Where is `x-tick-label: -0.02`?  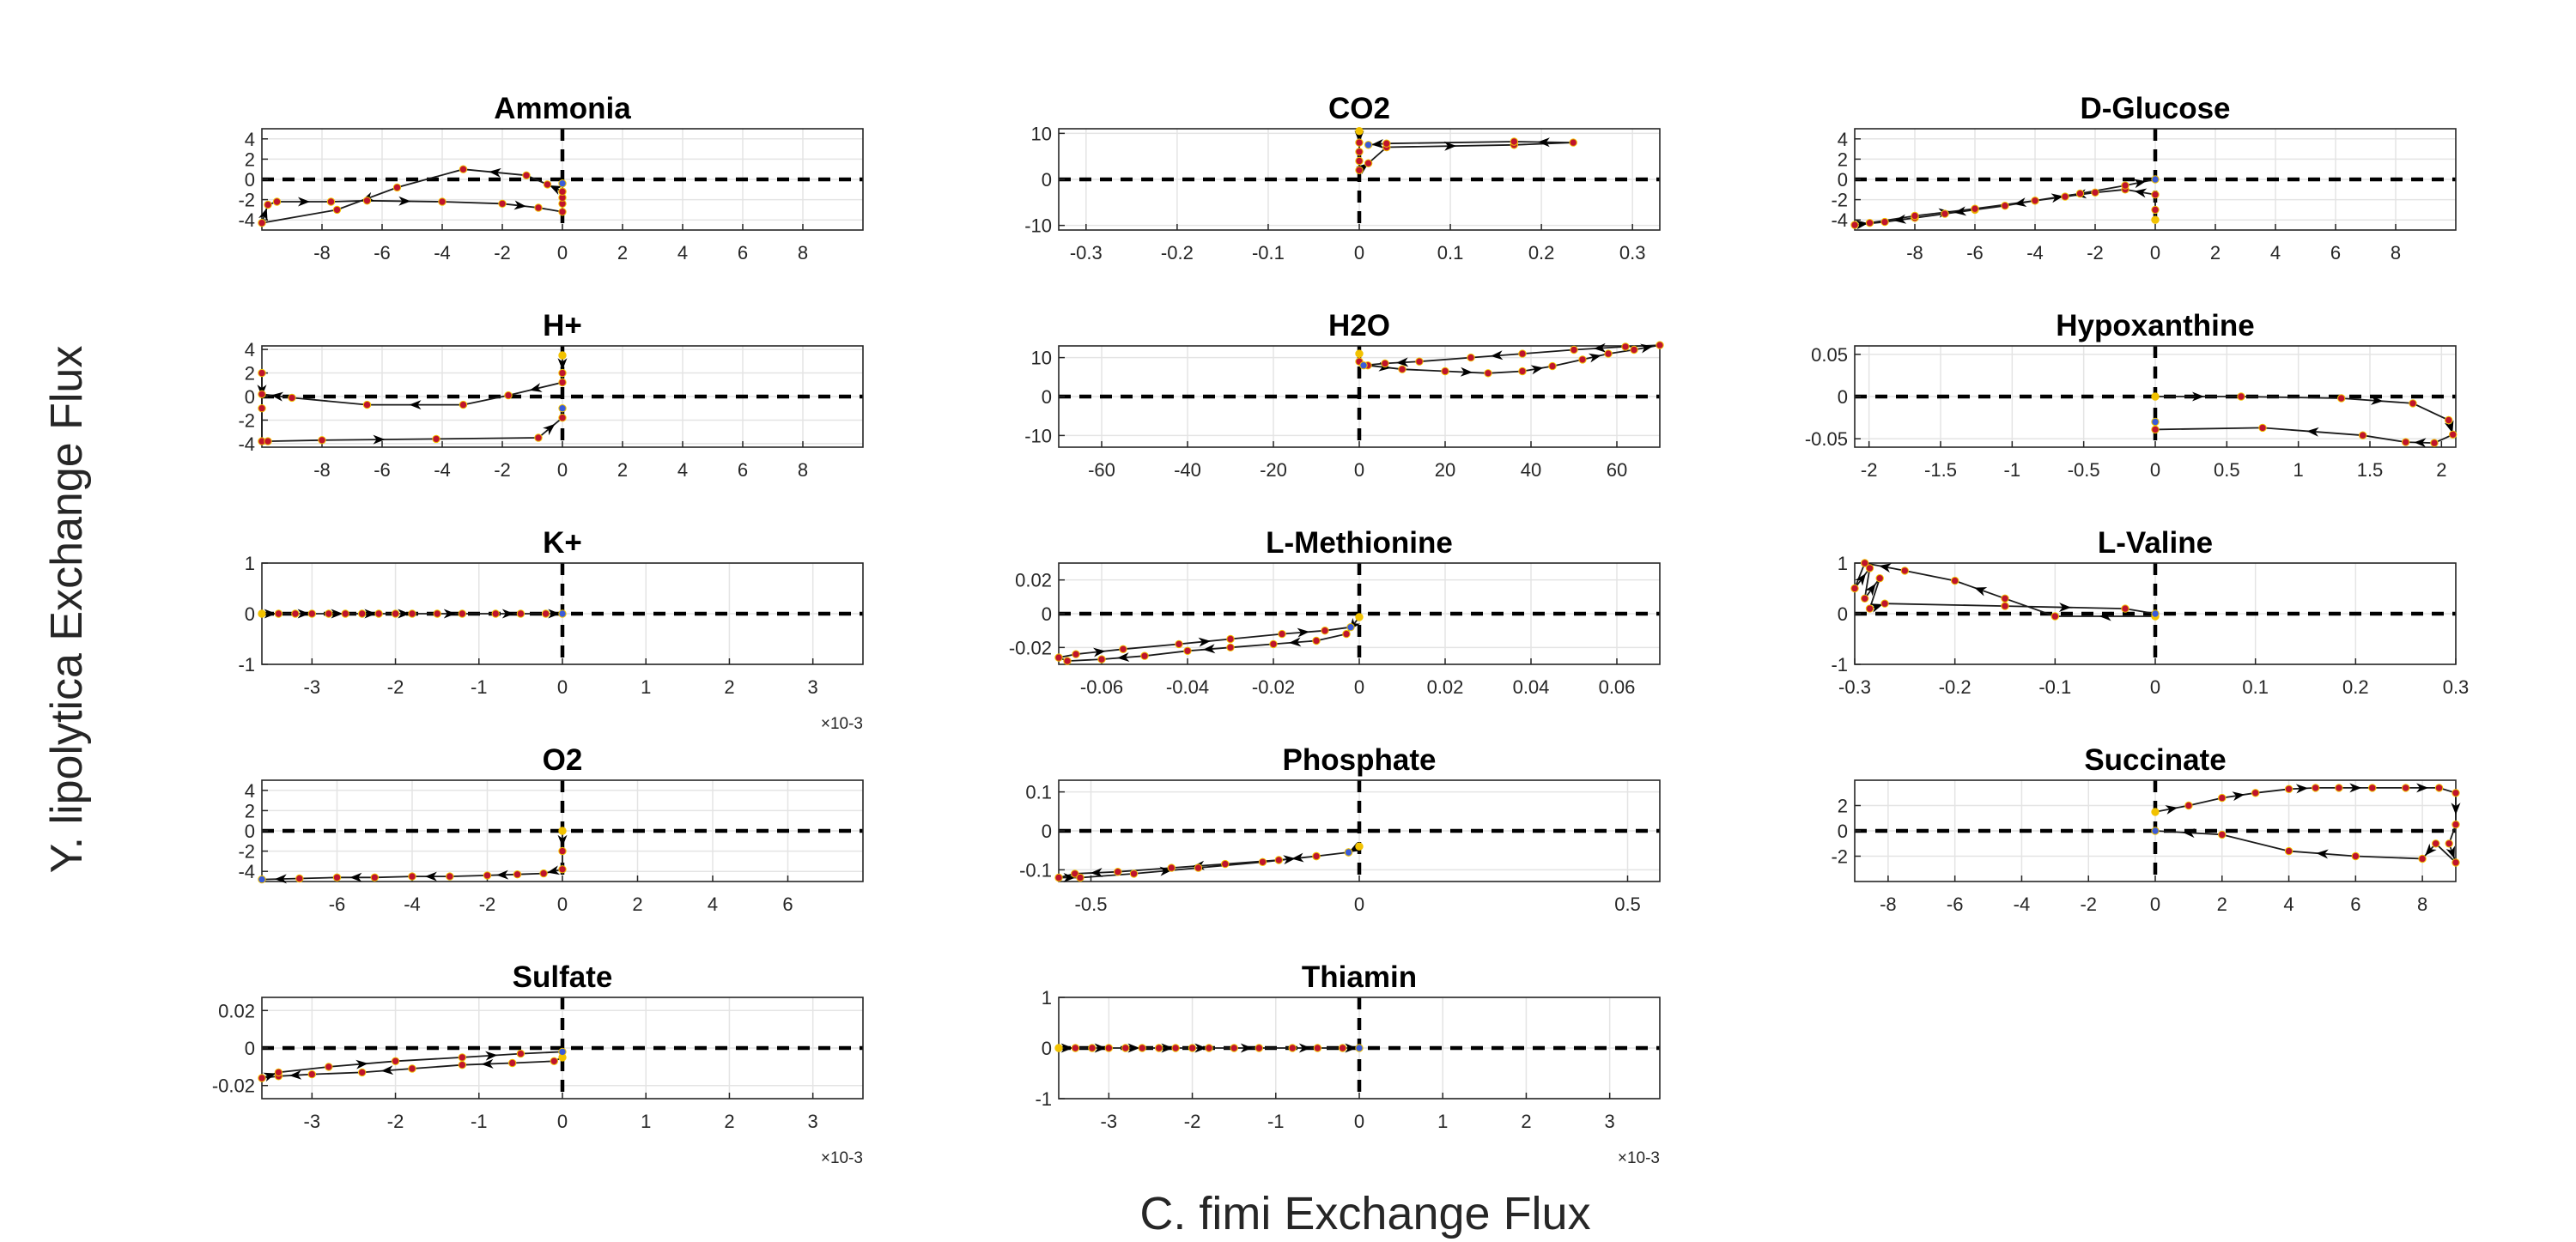 x-tick-label: -0.02 is located at coordinates (1273, 687).